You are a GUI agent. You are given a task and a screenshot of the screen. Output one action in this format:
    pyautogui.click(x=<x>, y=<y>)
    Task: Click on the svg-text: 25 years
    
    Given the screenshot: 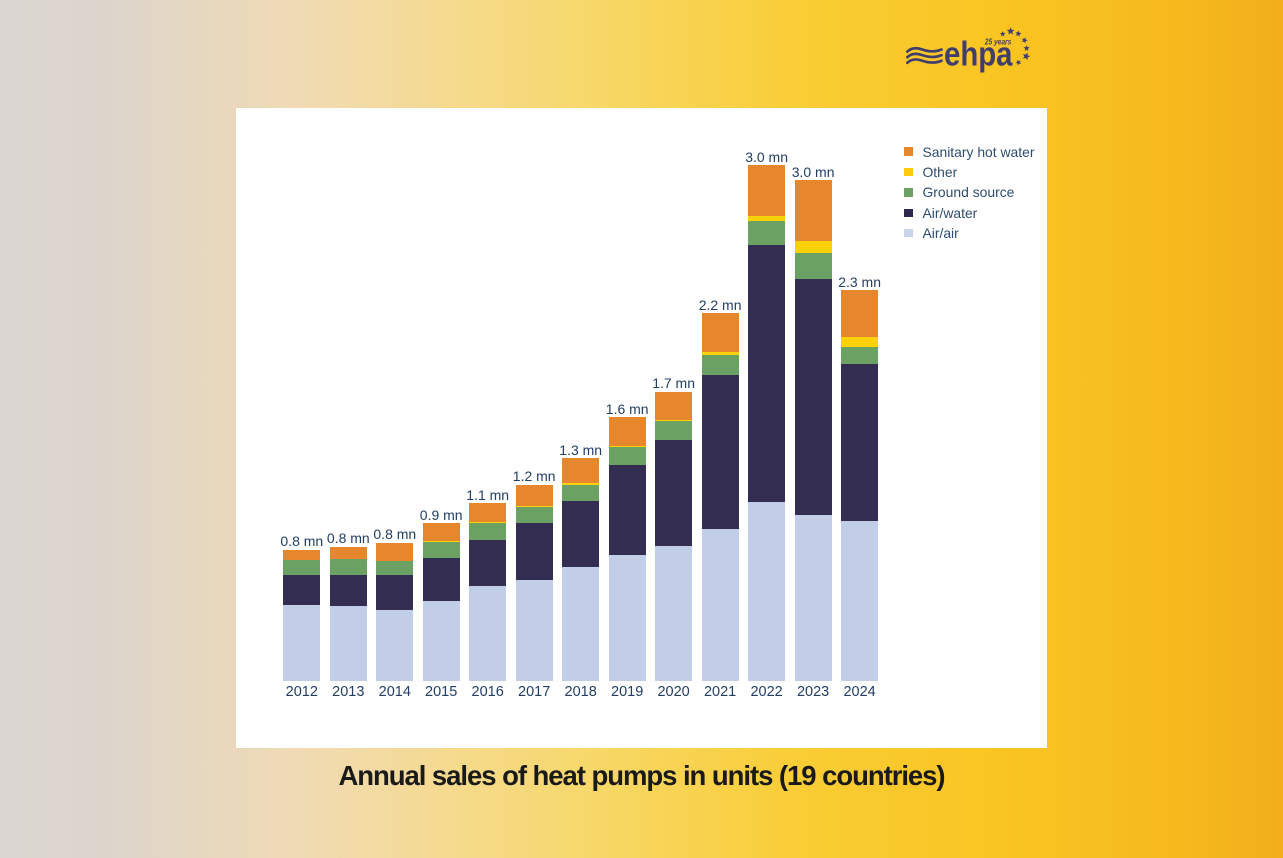 What is the action you would take?
    pyautogui.click(x=998, y=41)
    